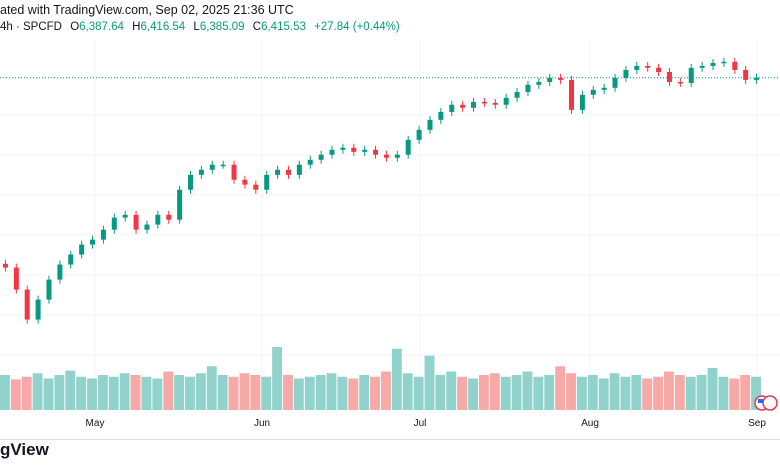  What do you see at coordinates (767, 403) in the screenshot?
I see `us-flag-icon` at bounding box center [767, 403].